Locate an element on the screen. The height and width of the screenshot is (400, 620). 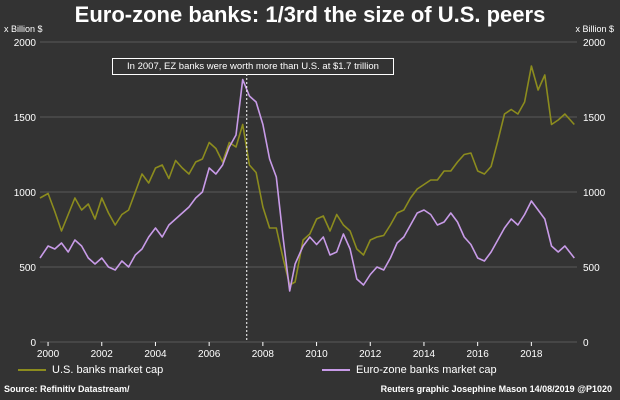
y-left-tick-label: 2000 is located at coordinates (25, 43).